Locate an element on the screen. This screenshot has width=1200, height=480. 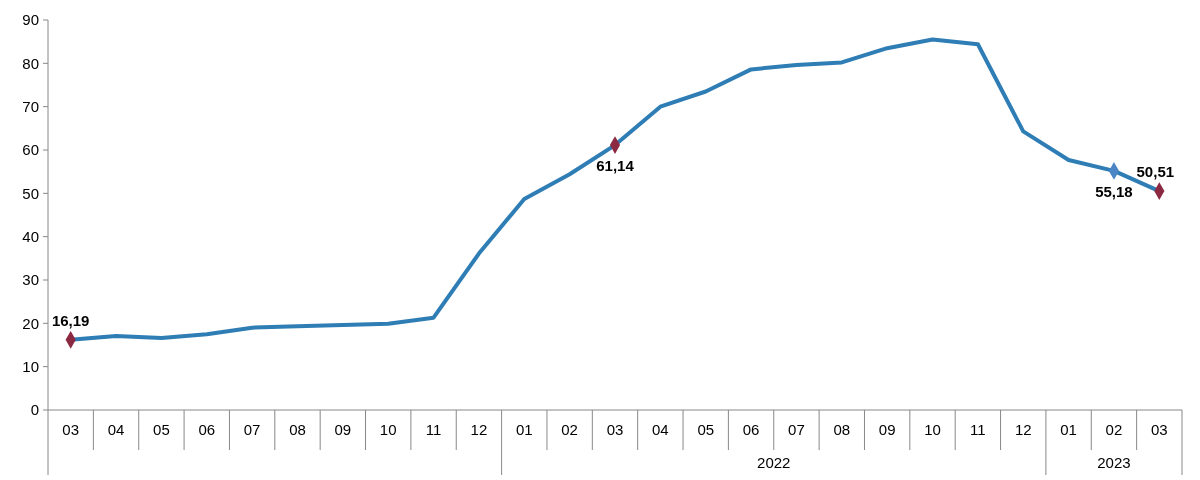
y-tick-label: 20 is located at coordinates (30, 323).